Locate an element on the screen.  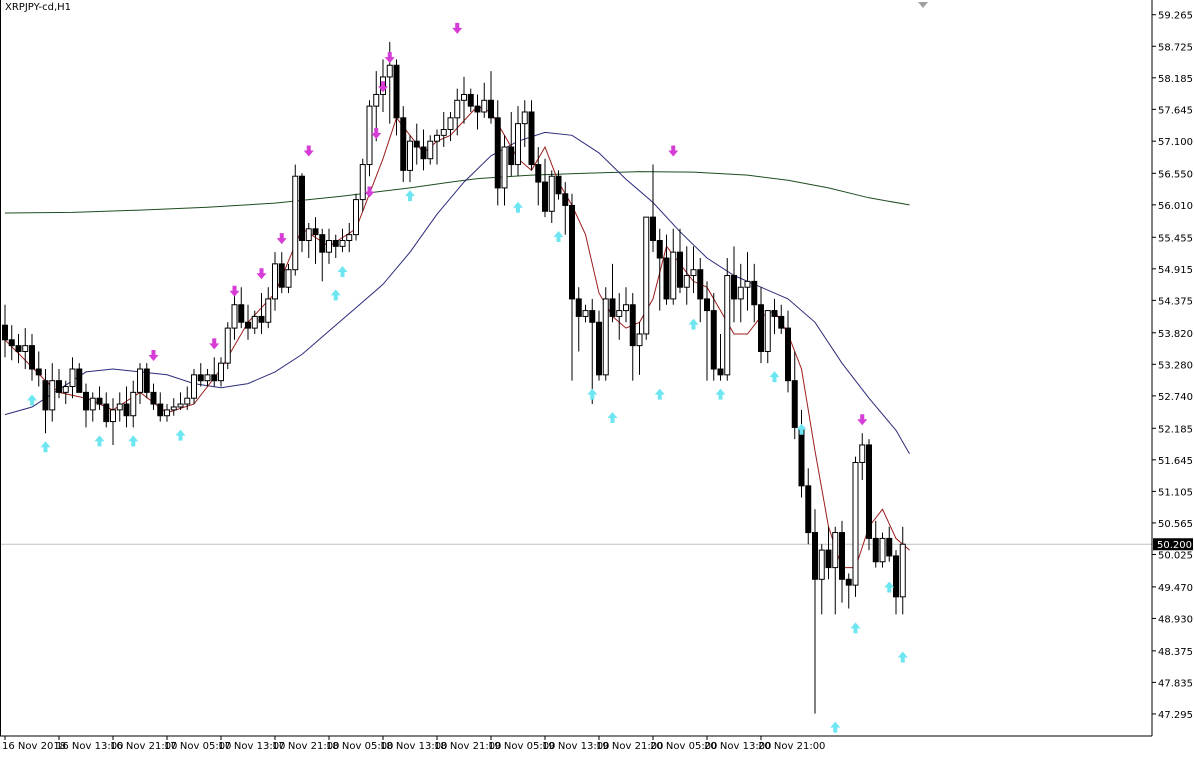
time-tick-label: 18 Nov 21:00 is located at coordinates (467, 746).